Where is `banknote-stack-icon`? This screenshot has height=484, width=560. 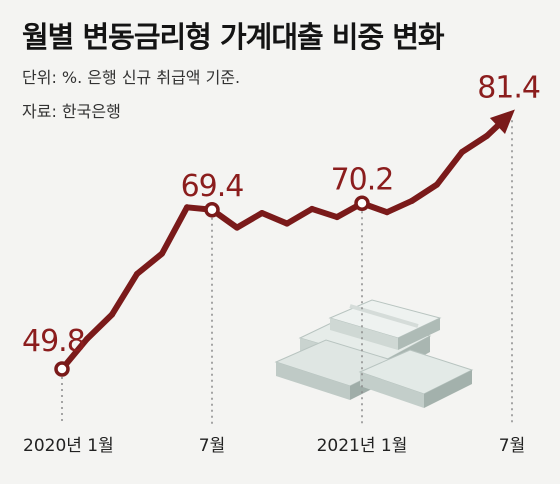
banknote-stack-icon is located at coordinates (374, 353).